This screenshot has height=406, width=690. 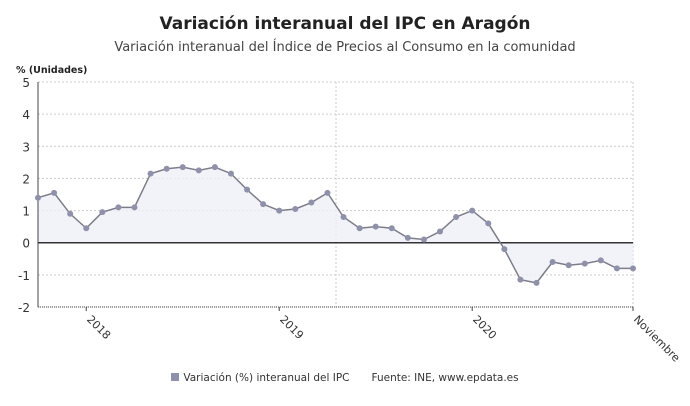 I want to click on y-tick-label: 5, so click(x=26, y=83).